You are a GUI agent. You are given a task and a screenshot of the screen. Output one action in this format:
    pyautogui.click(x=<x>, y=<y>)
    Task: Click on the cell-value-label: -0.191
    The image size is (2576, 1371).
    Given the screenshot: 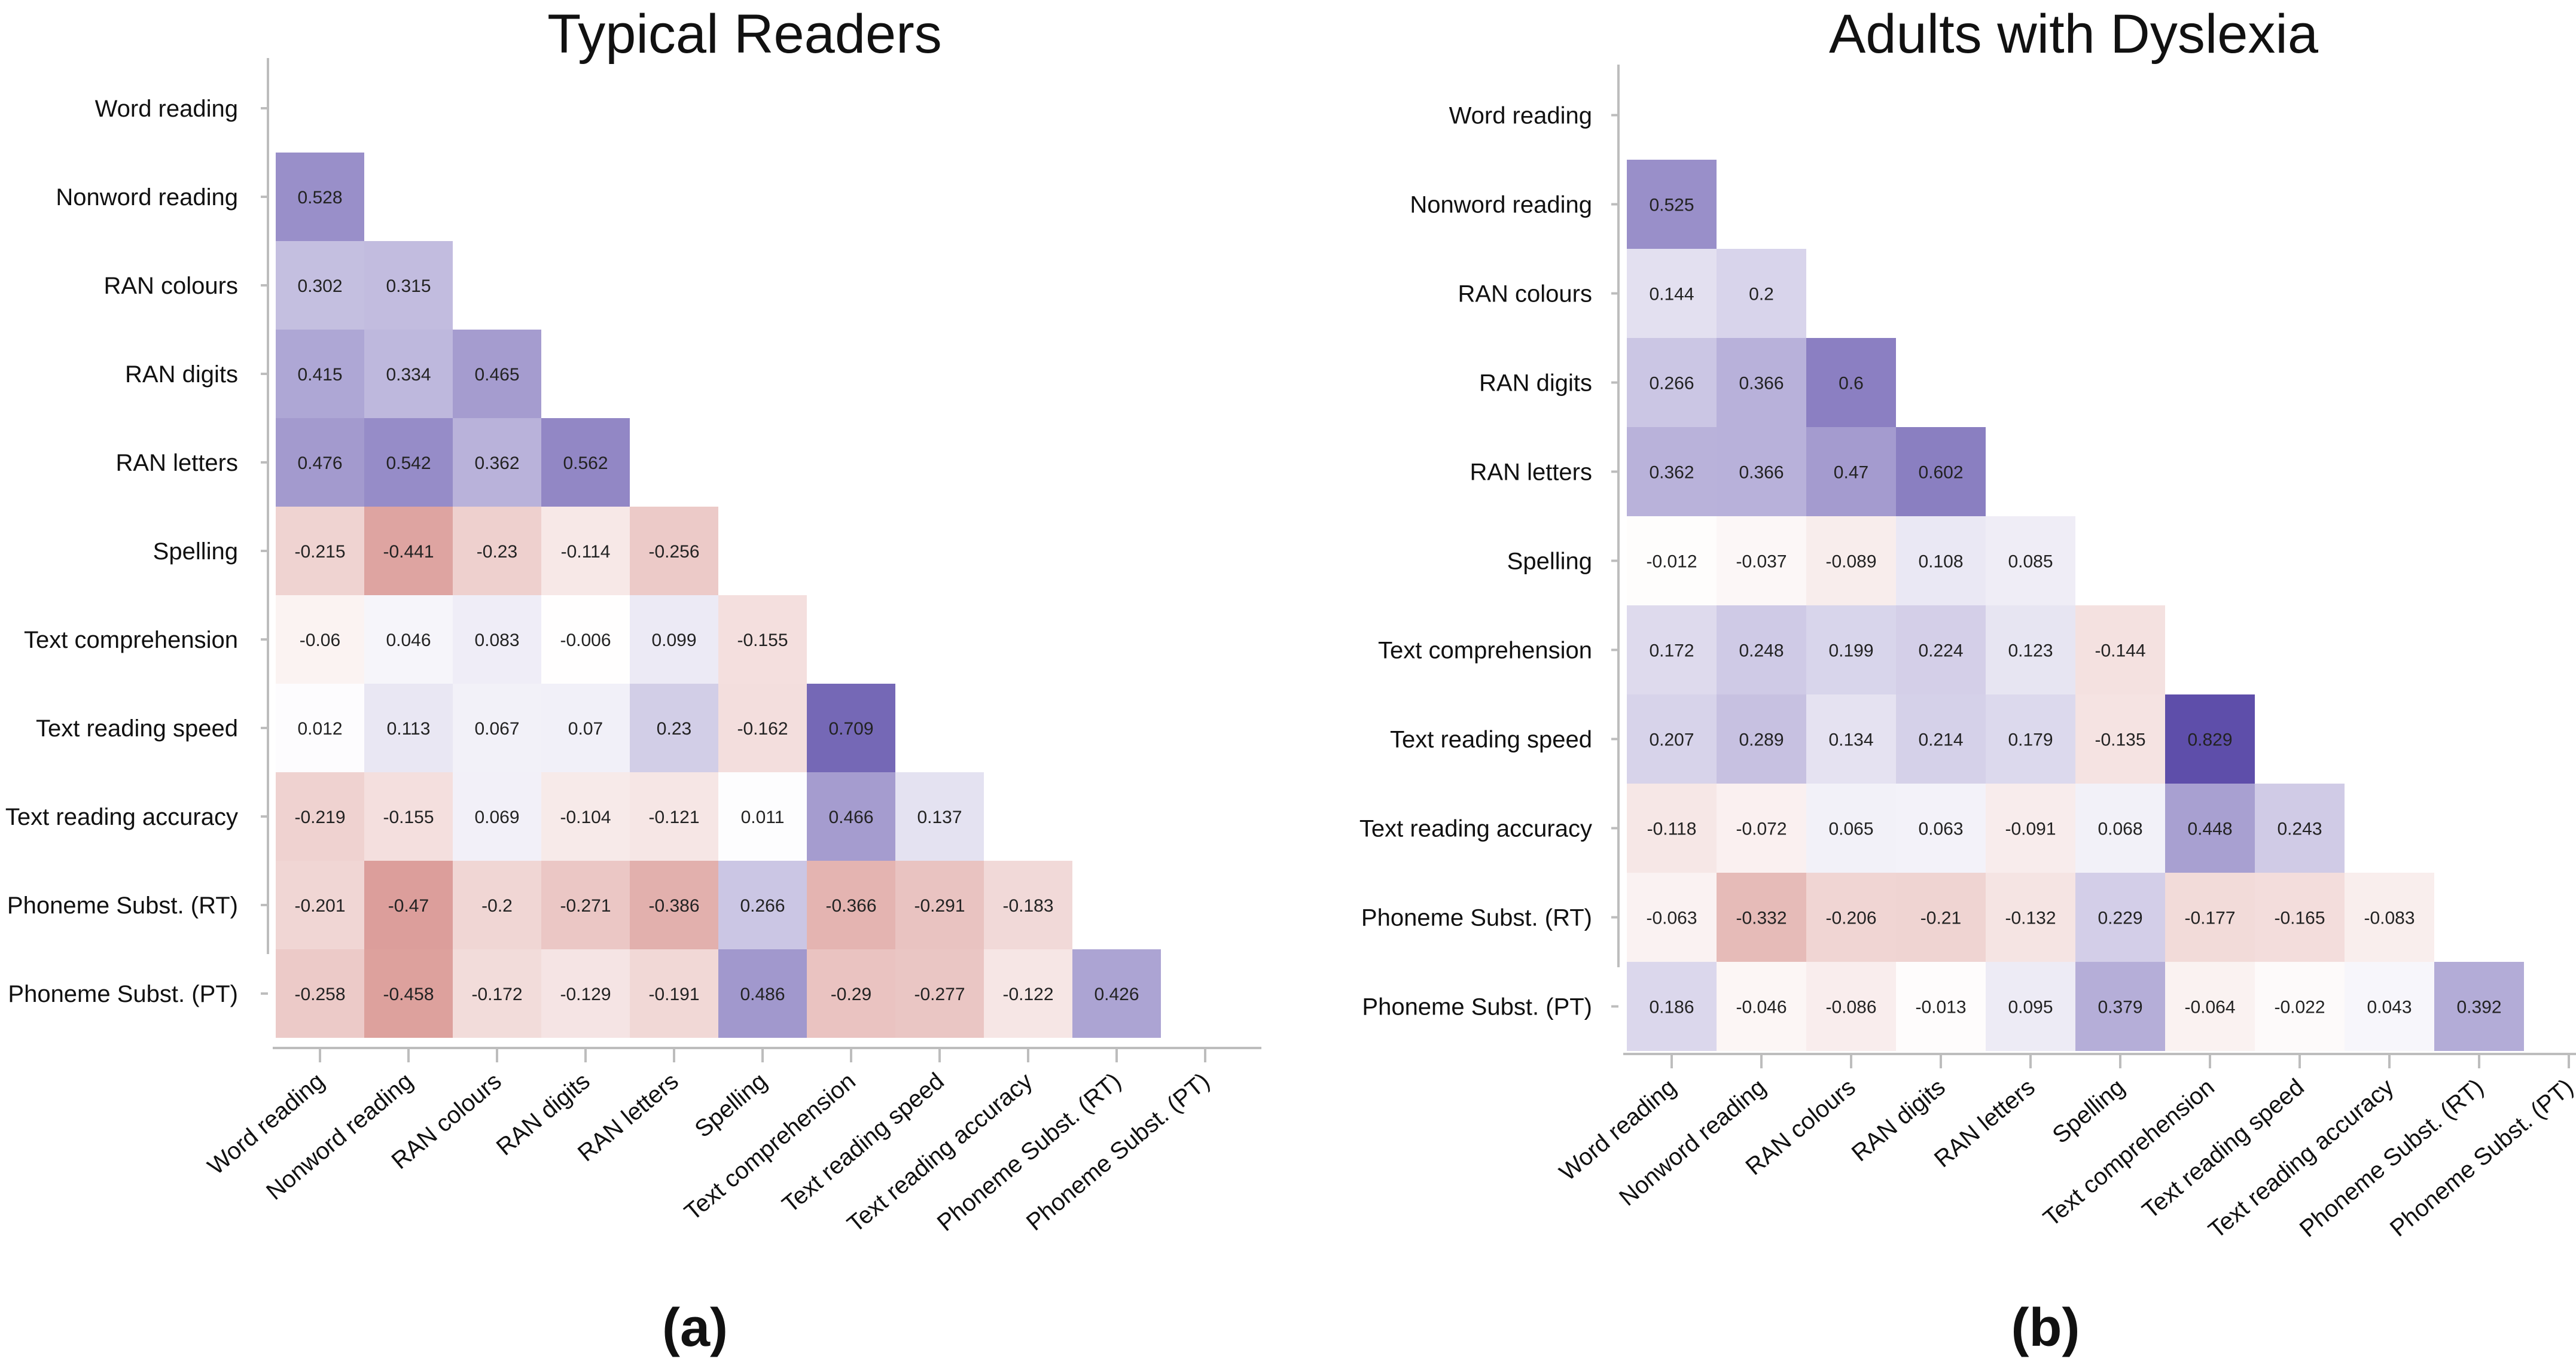 What is the action you would take?
    pyautogui.click(x=674, y=994)
    